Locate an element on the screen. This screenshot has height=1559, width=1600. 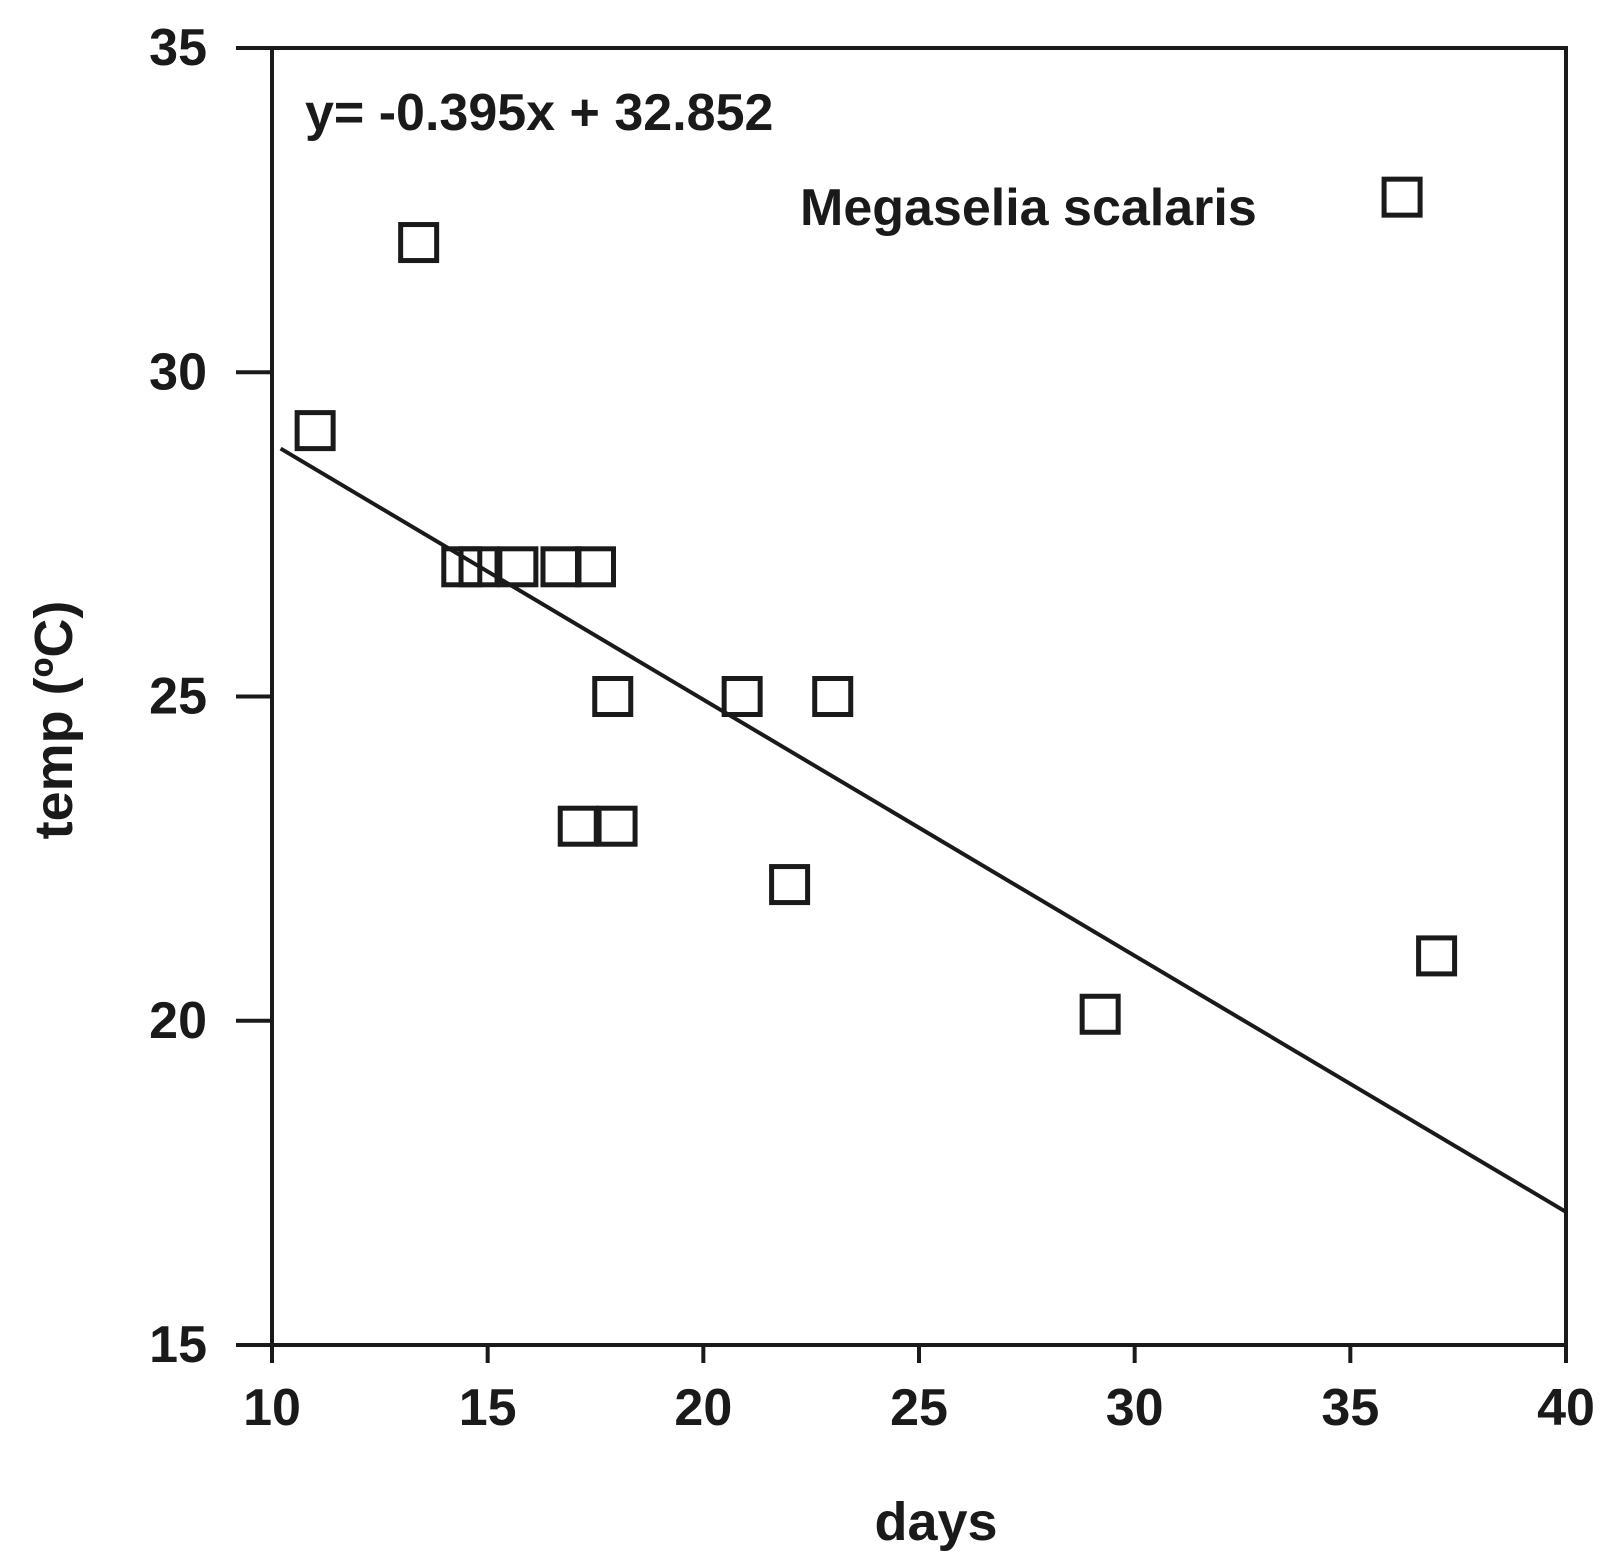
x-tick-label: 35 is located at coordinates (1350, 1408).